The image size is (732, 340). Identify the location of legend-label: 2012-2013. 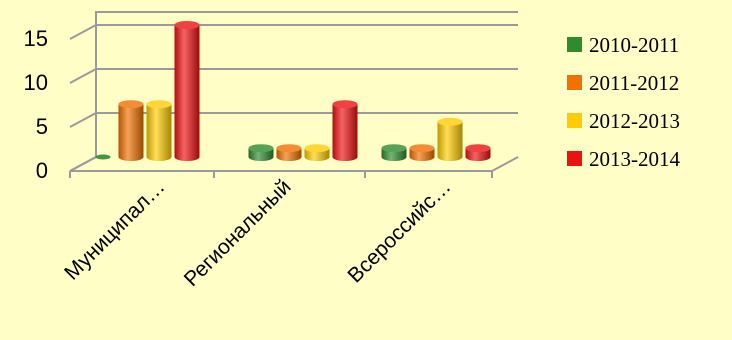
(634, 121).